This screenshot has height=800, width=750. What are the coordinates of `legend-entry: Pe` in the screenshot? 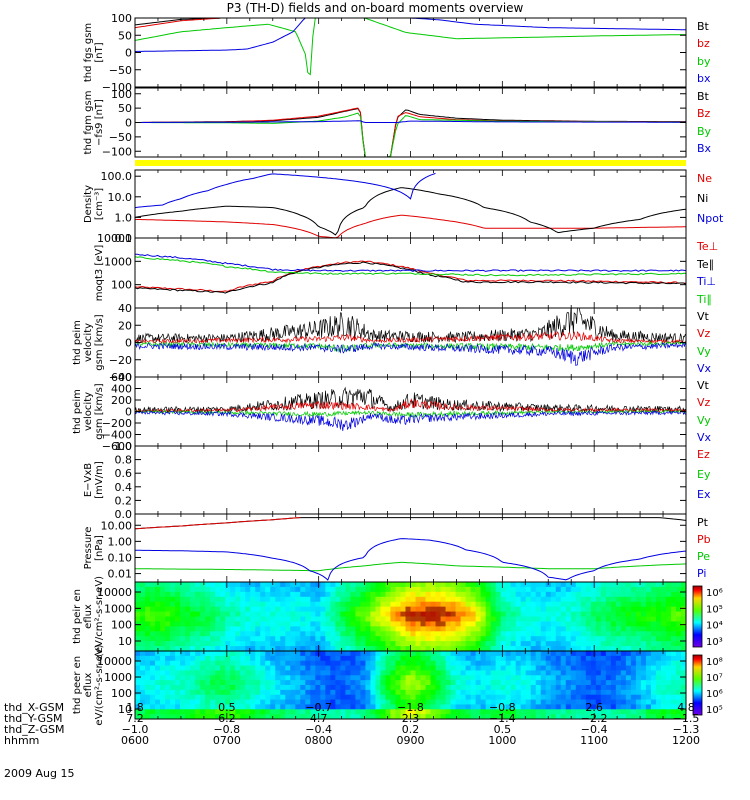 It's located at (704, 556).